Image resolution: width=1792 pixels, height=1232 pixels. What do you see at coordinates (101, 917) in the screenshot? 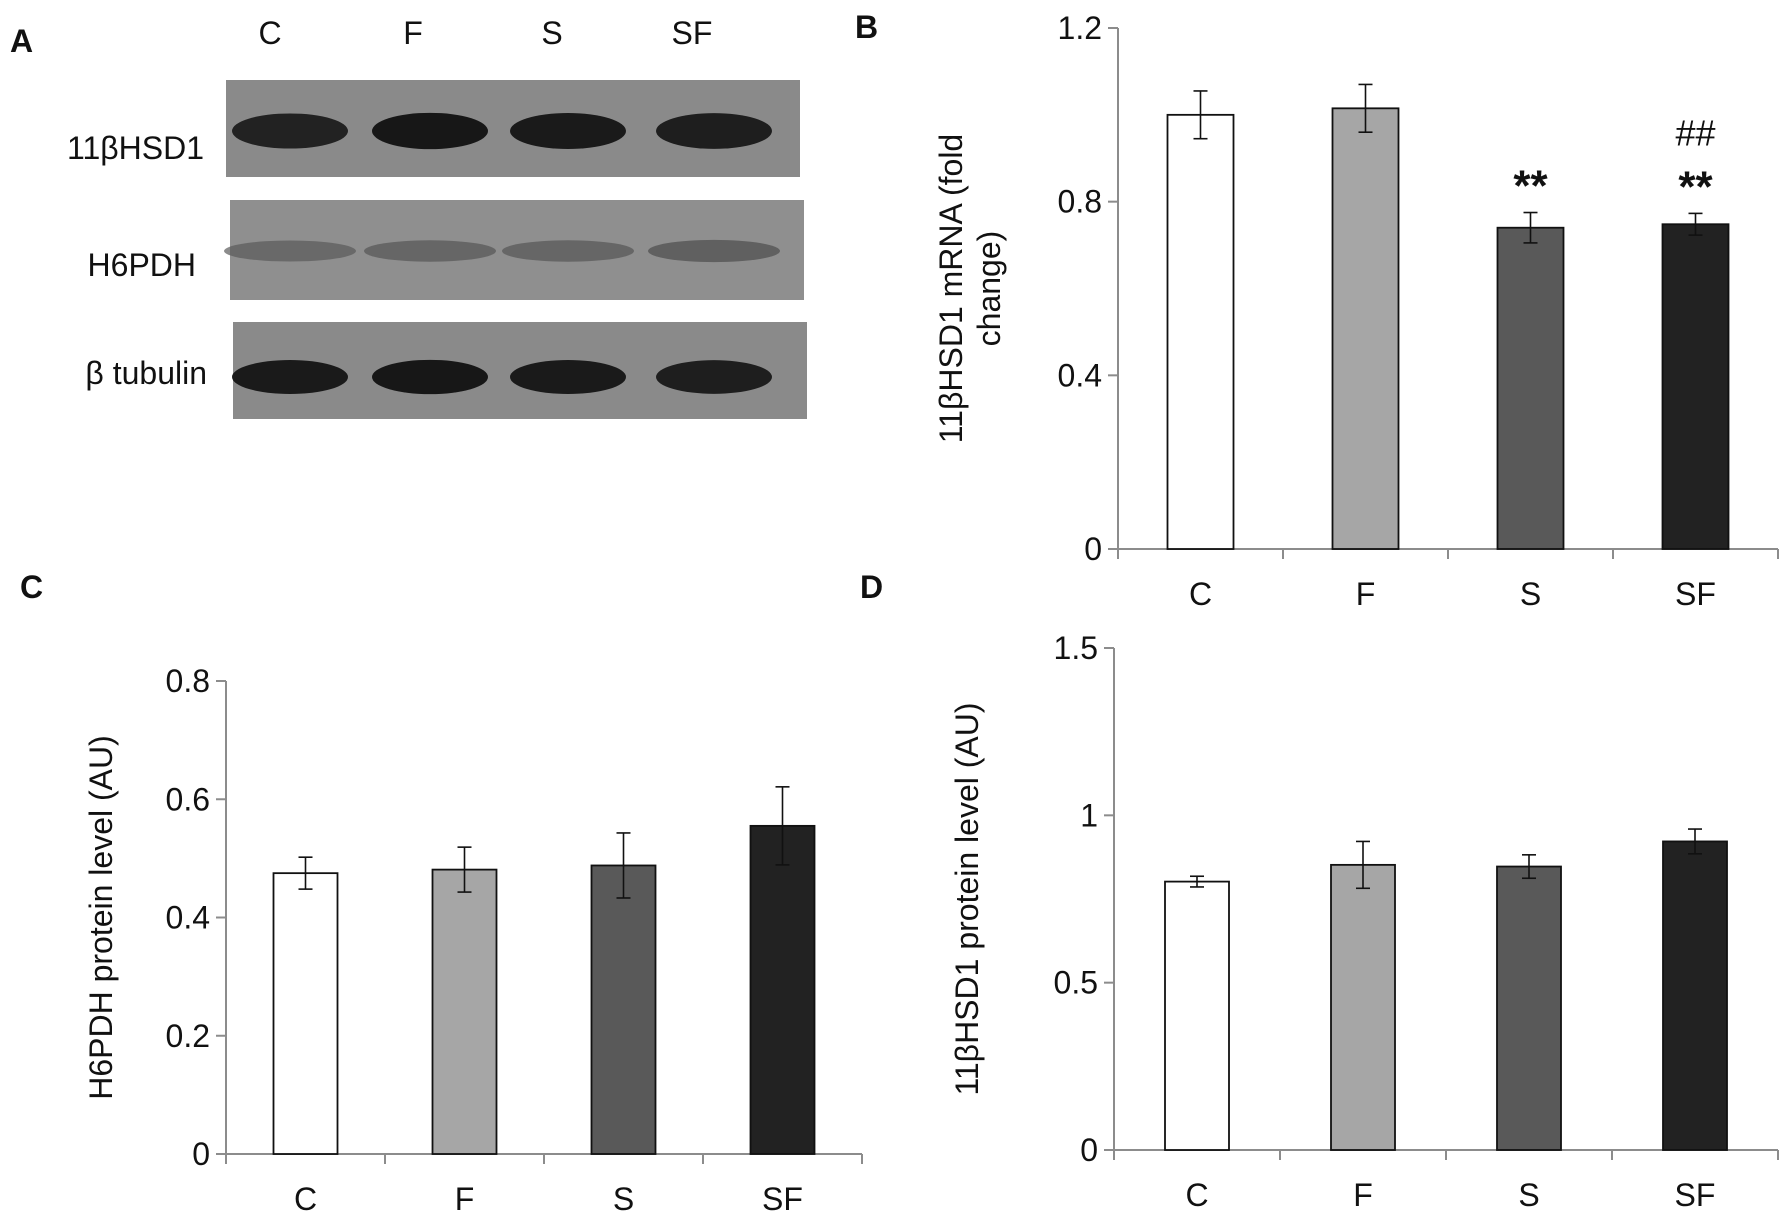
I see `y-axis-label: H6PDH protein level (AU)` at bounding box center [101, 917].